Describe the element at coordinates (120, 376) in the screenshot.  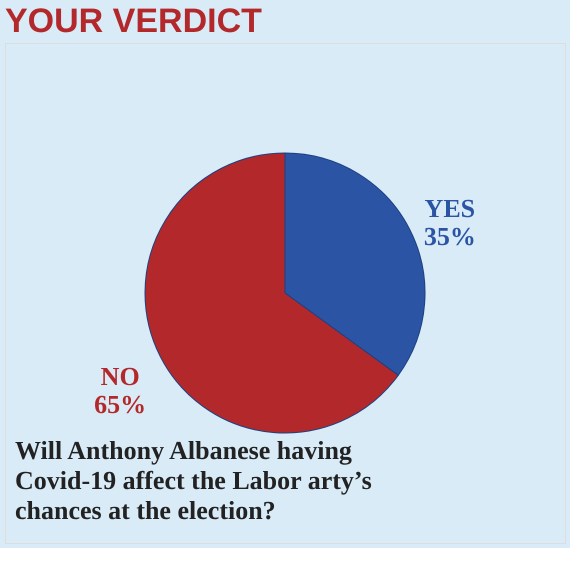
I see `slice-label: NO` at that location.